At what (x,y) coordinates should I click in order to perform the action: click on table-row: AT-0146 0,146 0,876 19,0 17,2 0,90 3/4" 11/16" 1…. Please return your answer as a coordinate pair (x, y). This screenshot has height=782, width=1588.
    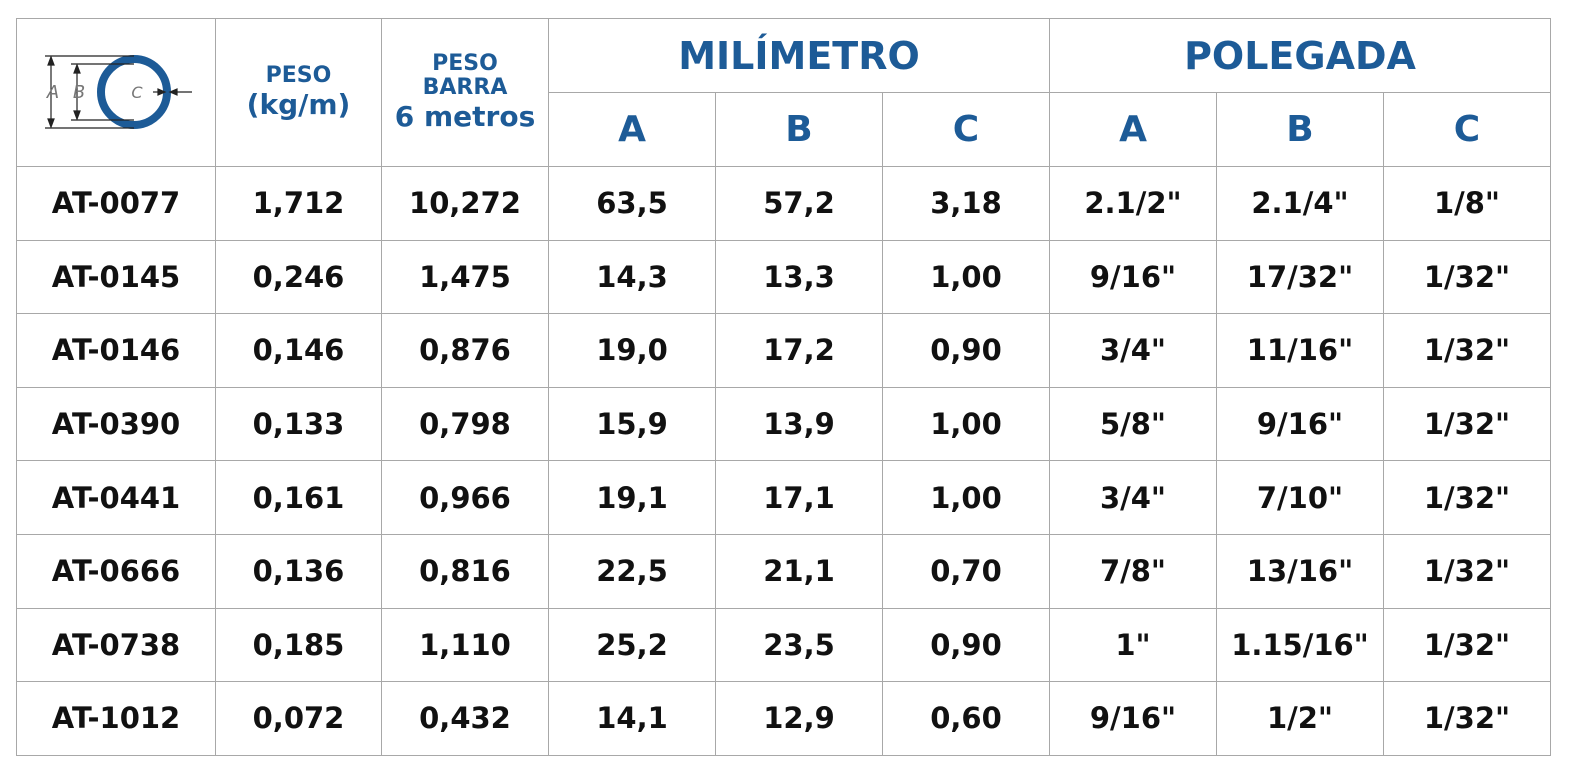
    Looking at the image, I should click on (784, 350).